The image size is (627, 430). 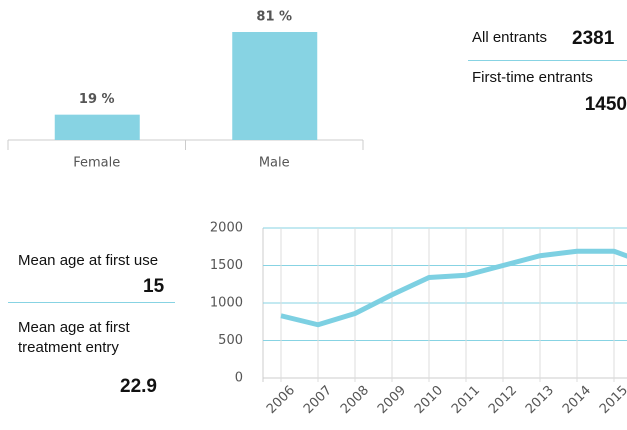 I want to click on stat-label: Mean age at first treatment entry, so click(x=74, y=337).